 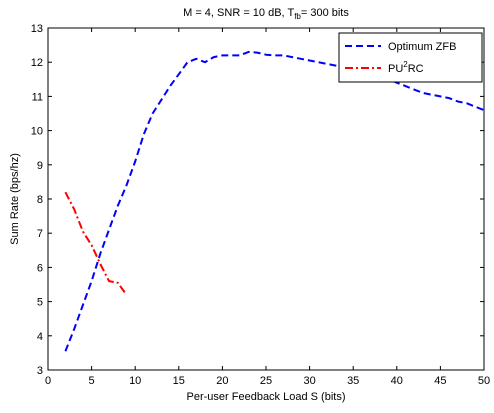 What do you see at coordinates (40, 234) in the screenshot?
I see `y-tick-label: 7` at bounding box center [40, 234].